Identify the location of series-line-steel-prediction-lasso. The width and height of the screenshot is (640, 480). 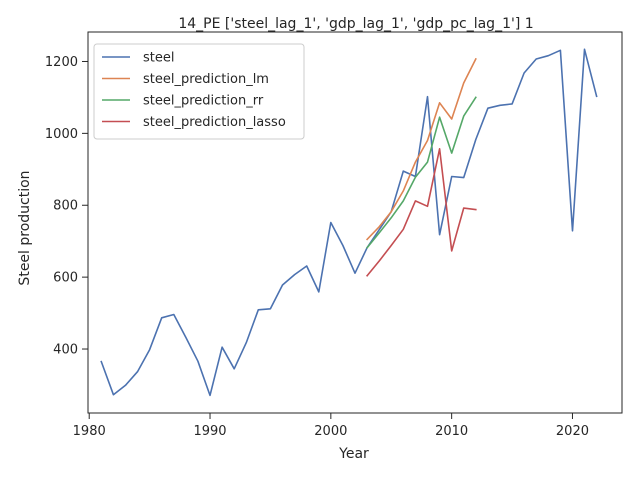
(421, 212).